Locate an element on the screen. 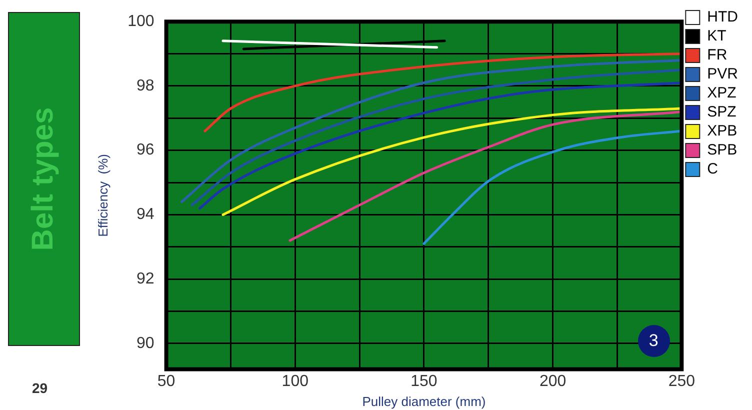 This screenshot has width=752, height=410. legend-label: PVR is located at coordinates (722, 74).